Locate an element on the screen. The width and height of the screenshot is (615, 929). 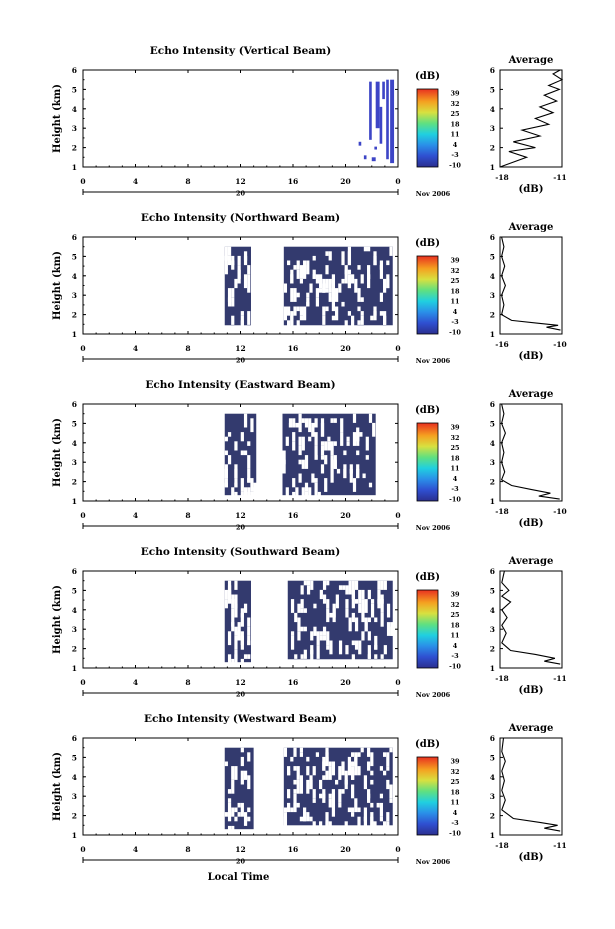
average-x-tick-label: -18 is located at coordinates (502, 177).